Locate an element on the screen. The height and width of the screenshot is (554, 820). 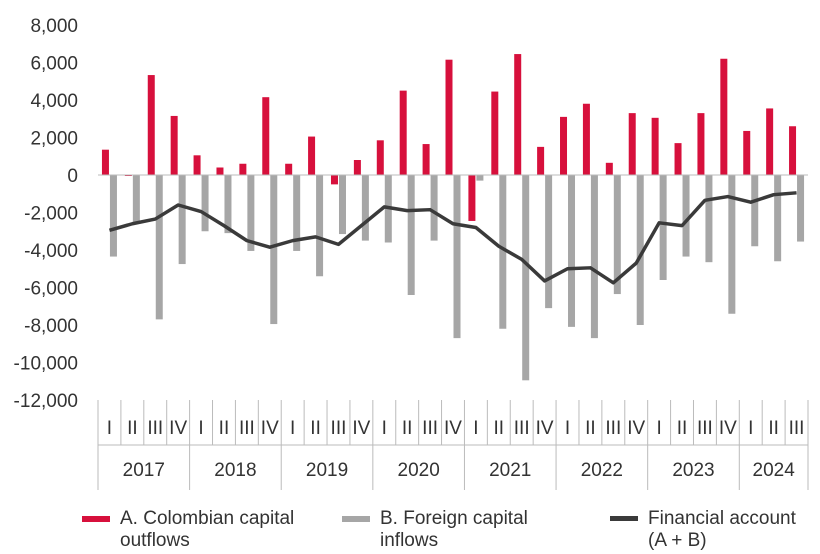
legend-item-financial-account: Financial account (A + B) is located at coordinates (703, 530).